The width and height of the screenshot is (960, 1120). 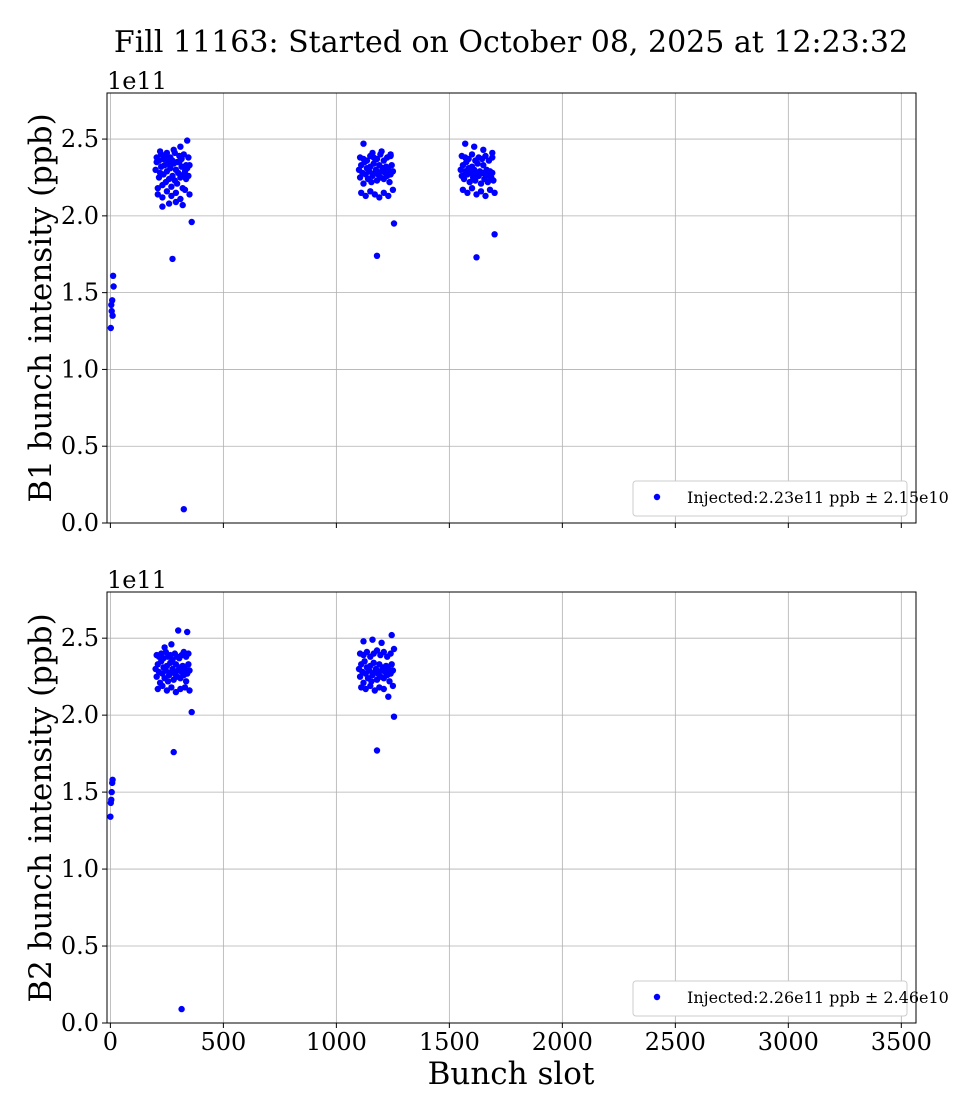 What do you see at coordinates (675, 1042) in the screenshot?
I see `x-tick-label: 2500` at bounding box center [675, 1042].